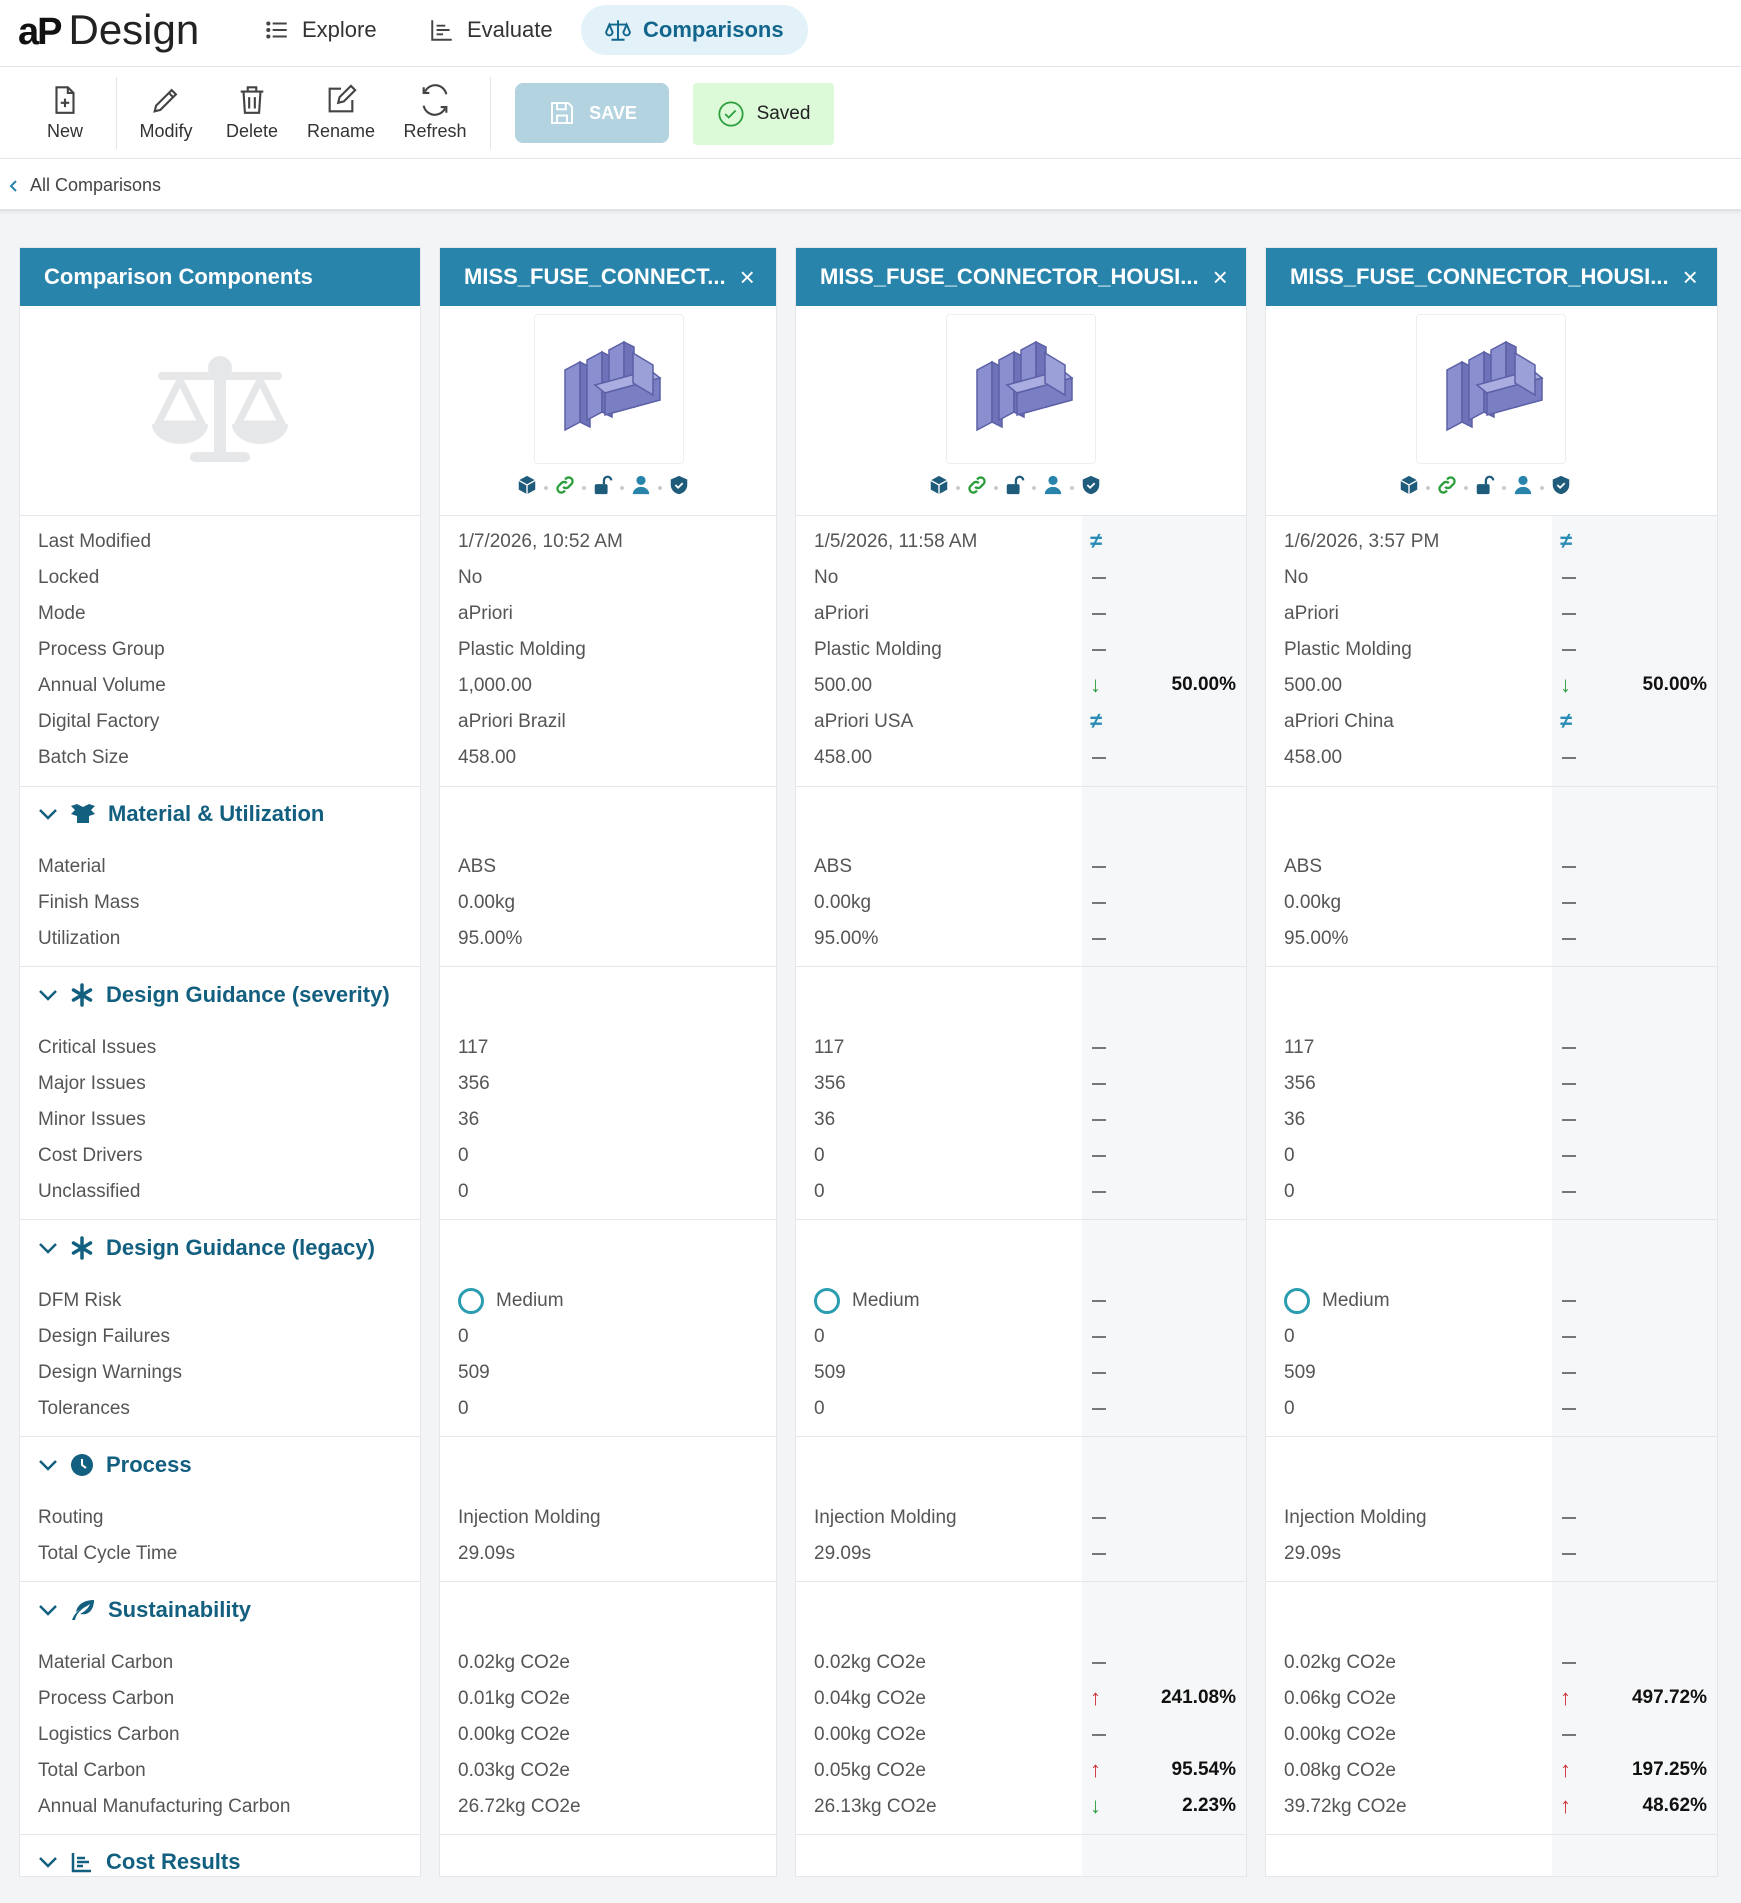  I want to click on section-header-severity: Design Guidance (severity), so click(214, 995).